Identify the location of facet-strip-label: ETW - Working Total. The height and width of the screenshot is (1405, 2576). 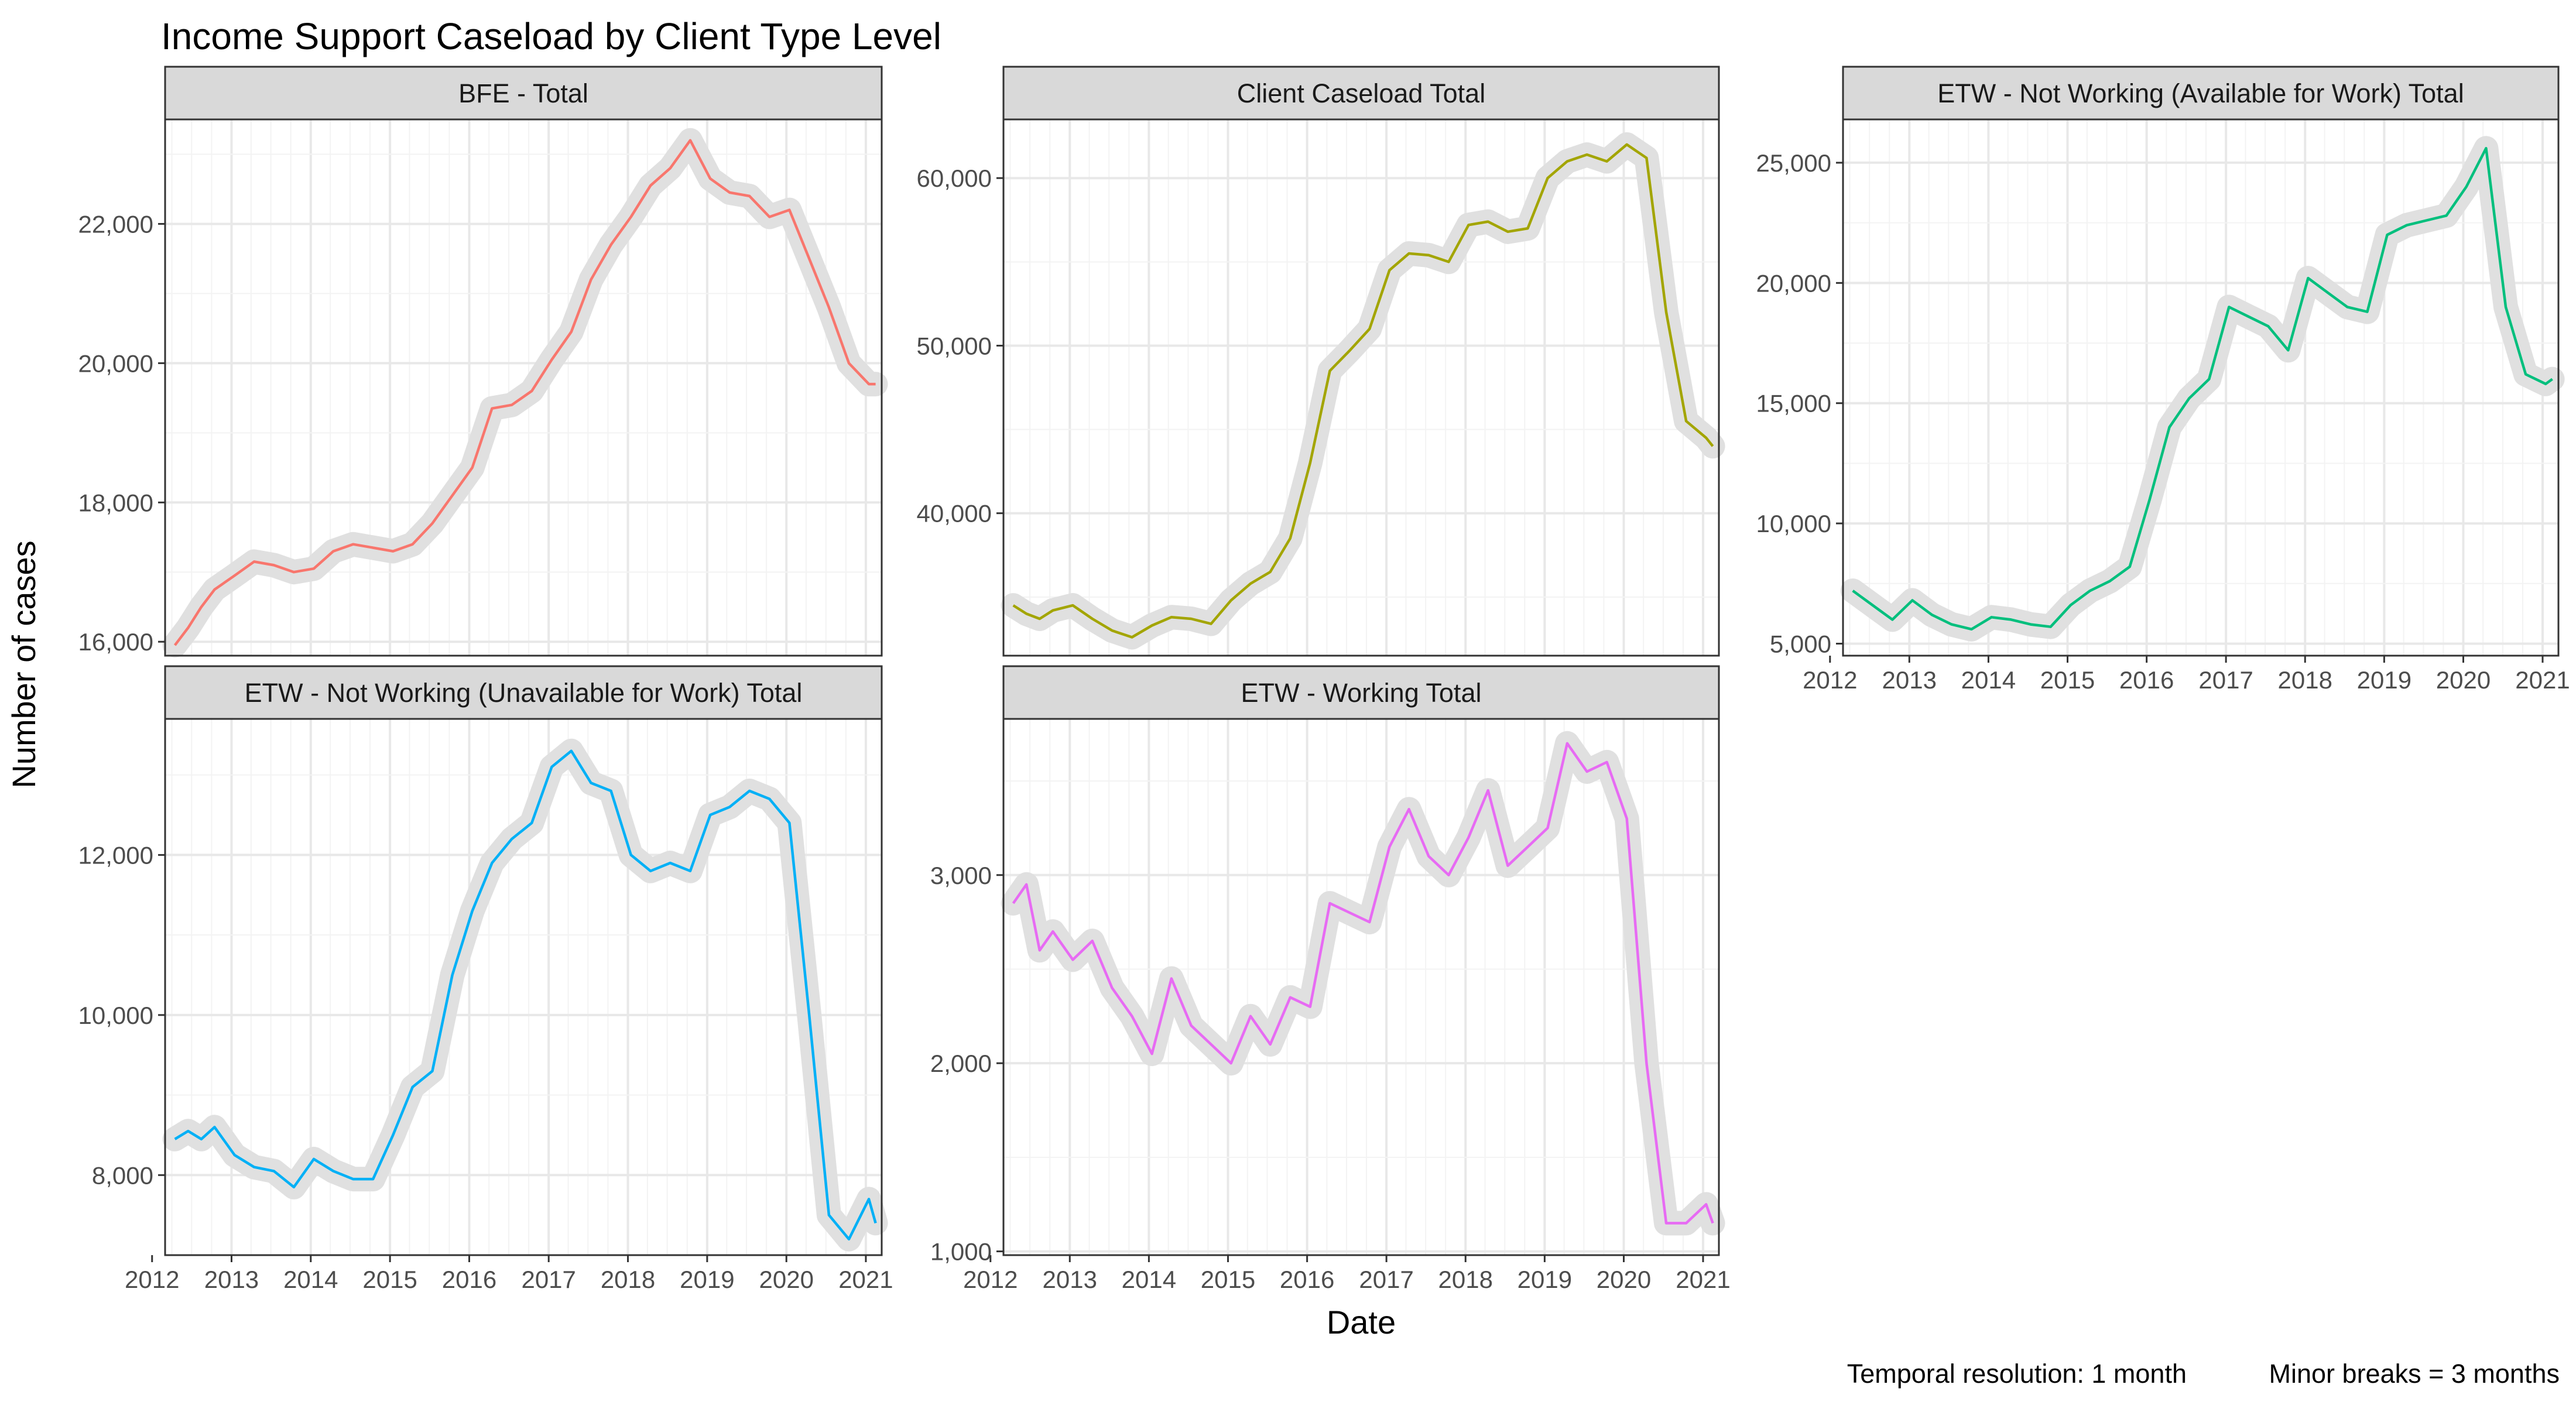
(1361, 693).